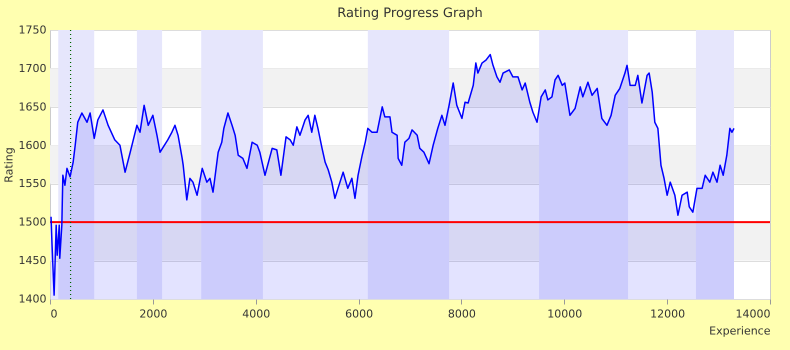 This screenshot has width=790, height=350. What do you see at coordinates (32, 68) in the screenshot?
I see `y-tick-label: 1700` at bounding box center [32, 68].